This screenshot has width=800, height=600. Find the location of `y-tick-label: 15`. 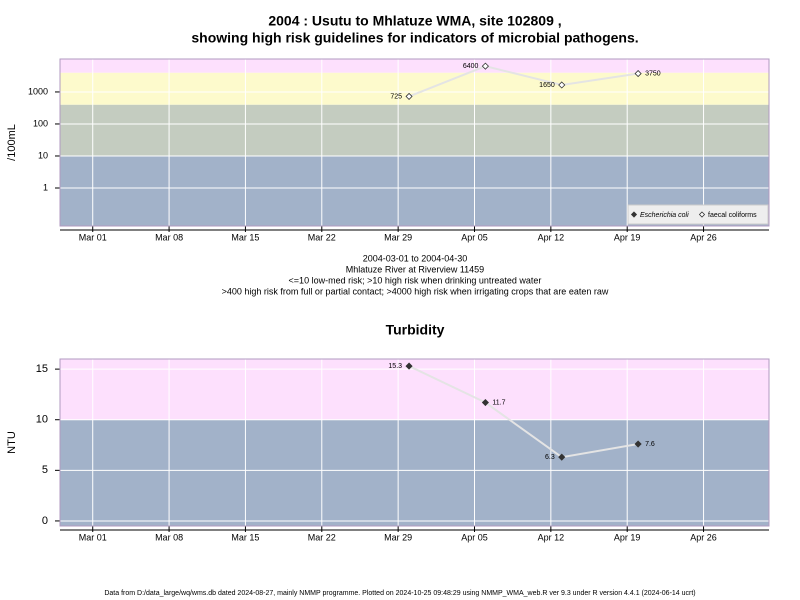

y-tick-label: 15 is located at coordinates (42, 369).